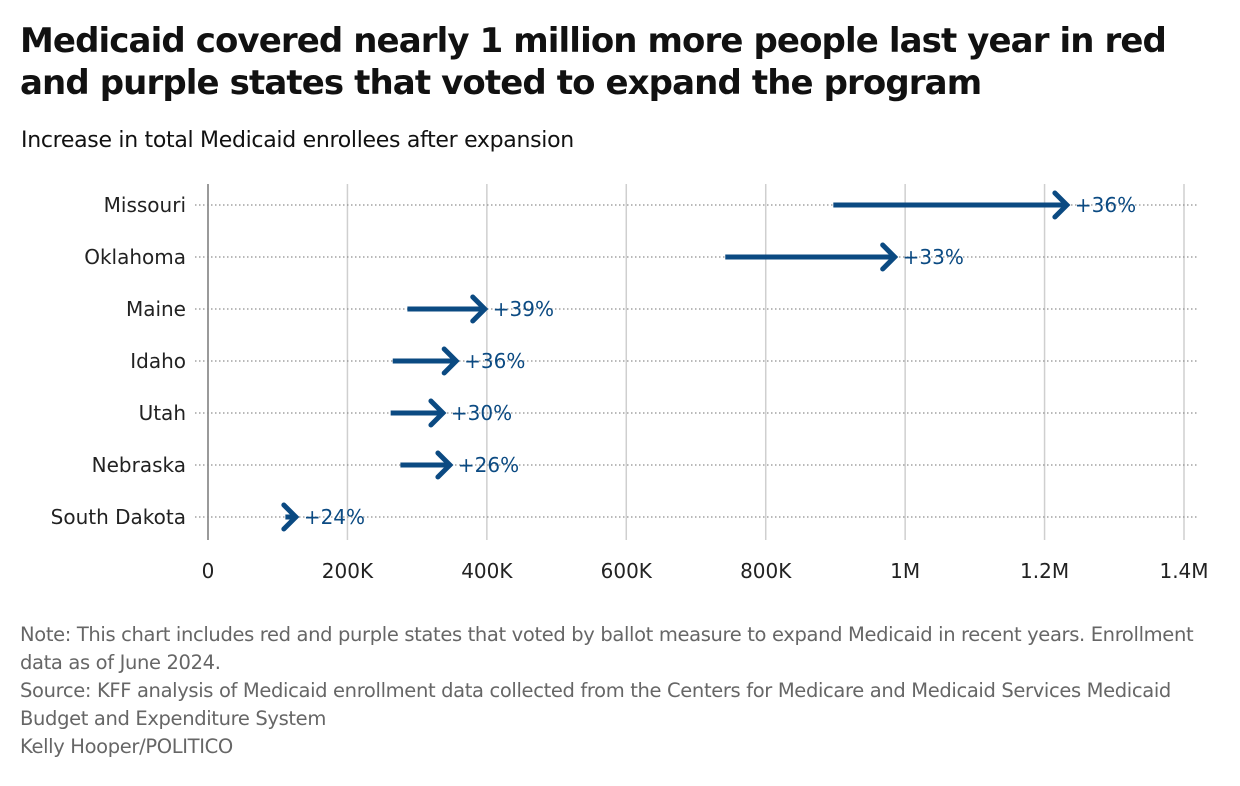  I want to click on row-missouri: Missouri +36%, so click(651, 205).